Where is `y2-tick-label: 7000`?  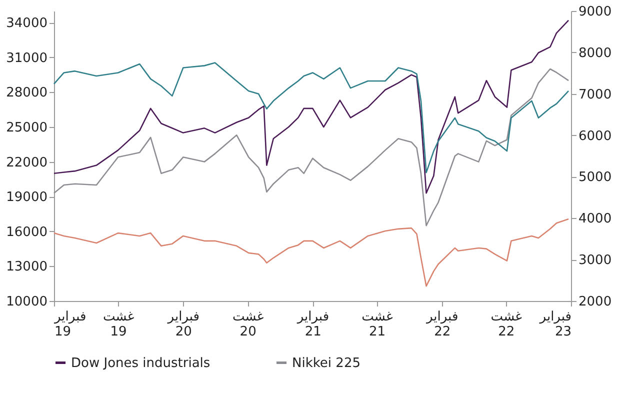 y2-tick-label: 7000 is located at coordinates (595, 94).